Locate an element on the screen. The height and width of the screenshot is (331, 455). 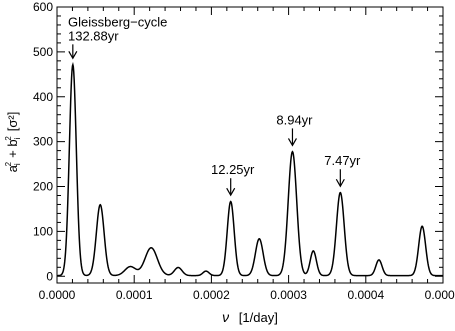
x-tick-label: 0.0002 is located at coordinates (211, 295).